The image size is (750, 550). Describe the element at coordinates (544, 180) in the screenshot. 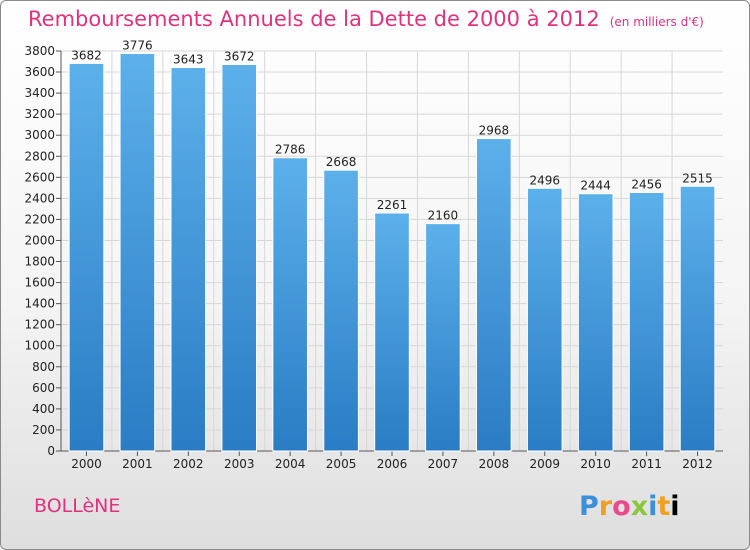

I see `data-label: 2496` at that location.